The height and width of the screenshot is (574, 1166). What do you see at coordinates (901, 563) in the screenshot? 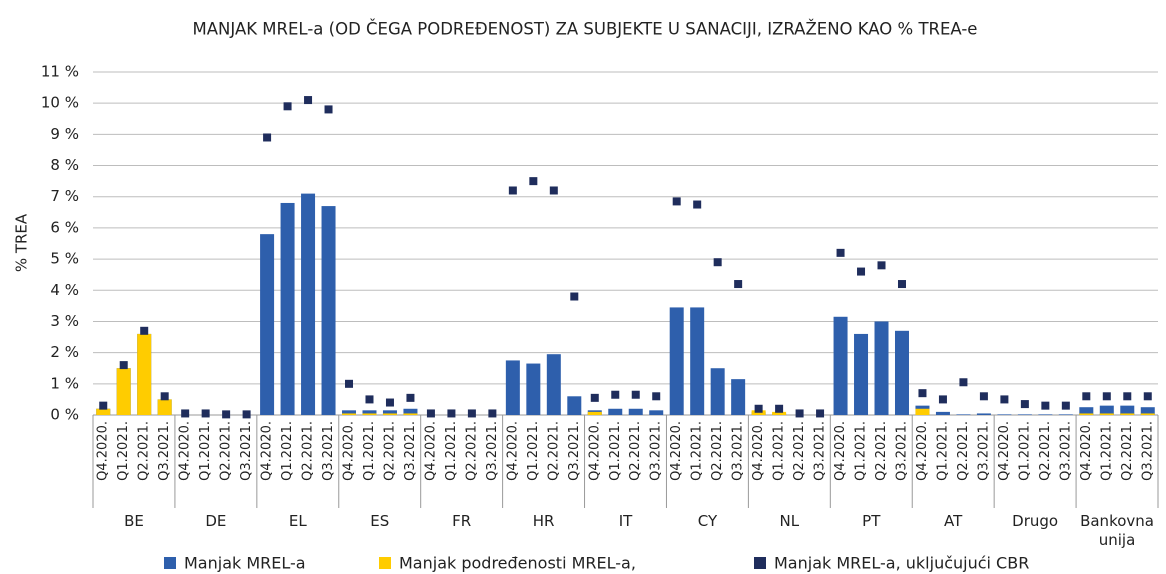
I see `legend-label: Manjak MREL-a, uključujući CBR` at bounding box center [901, 563].